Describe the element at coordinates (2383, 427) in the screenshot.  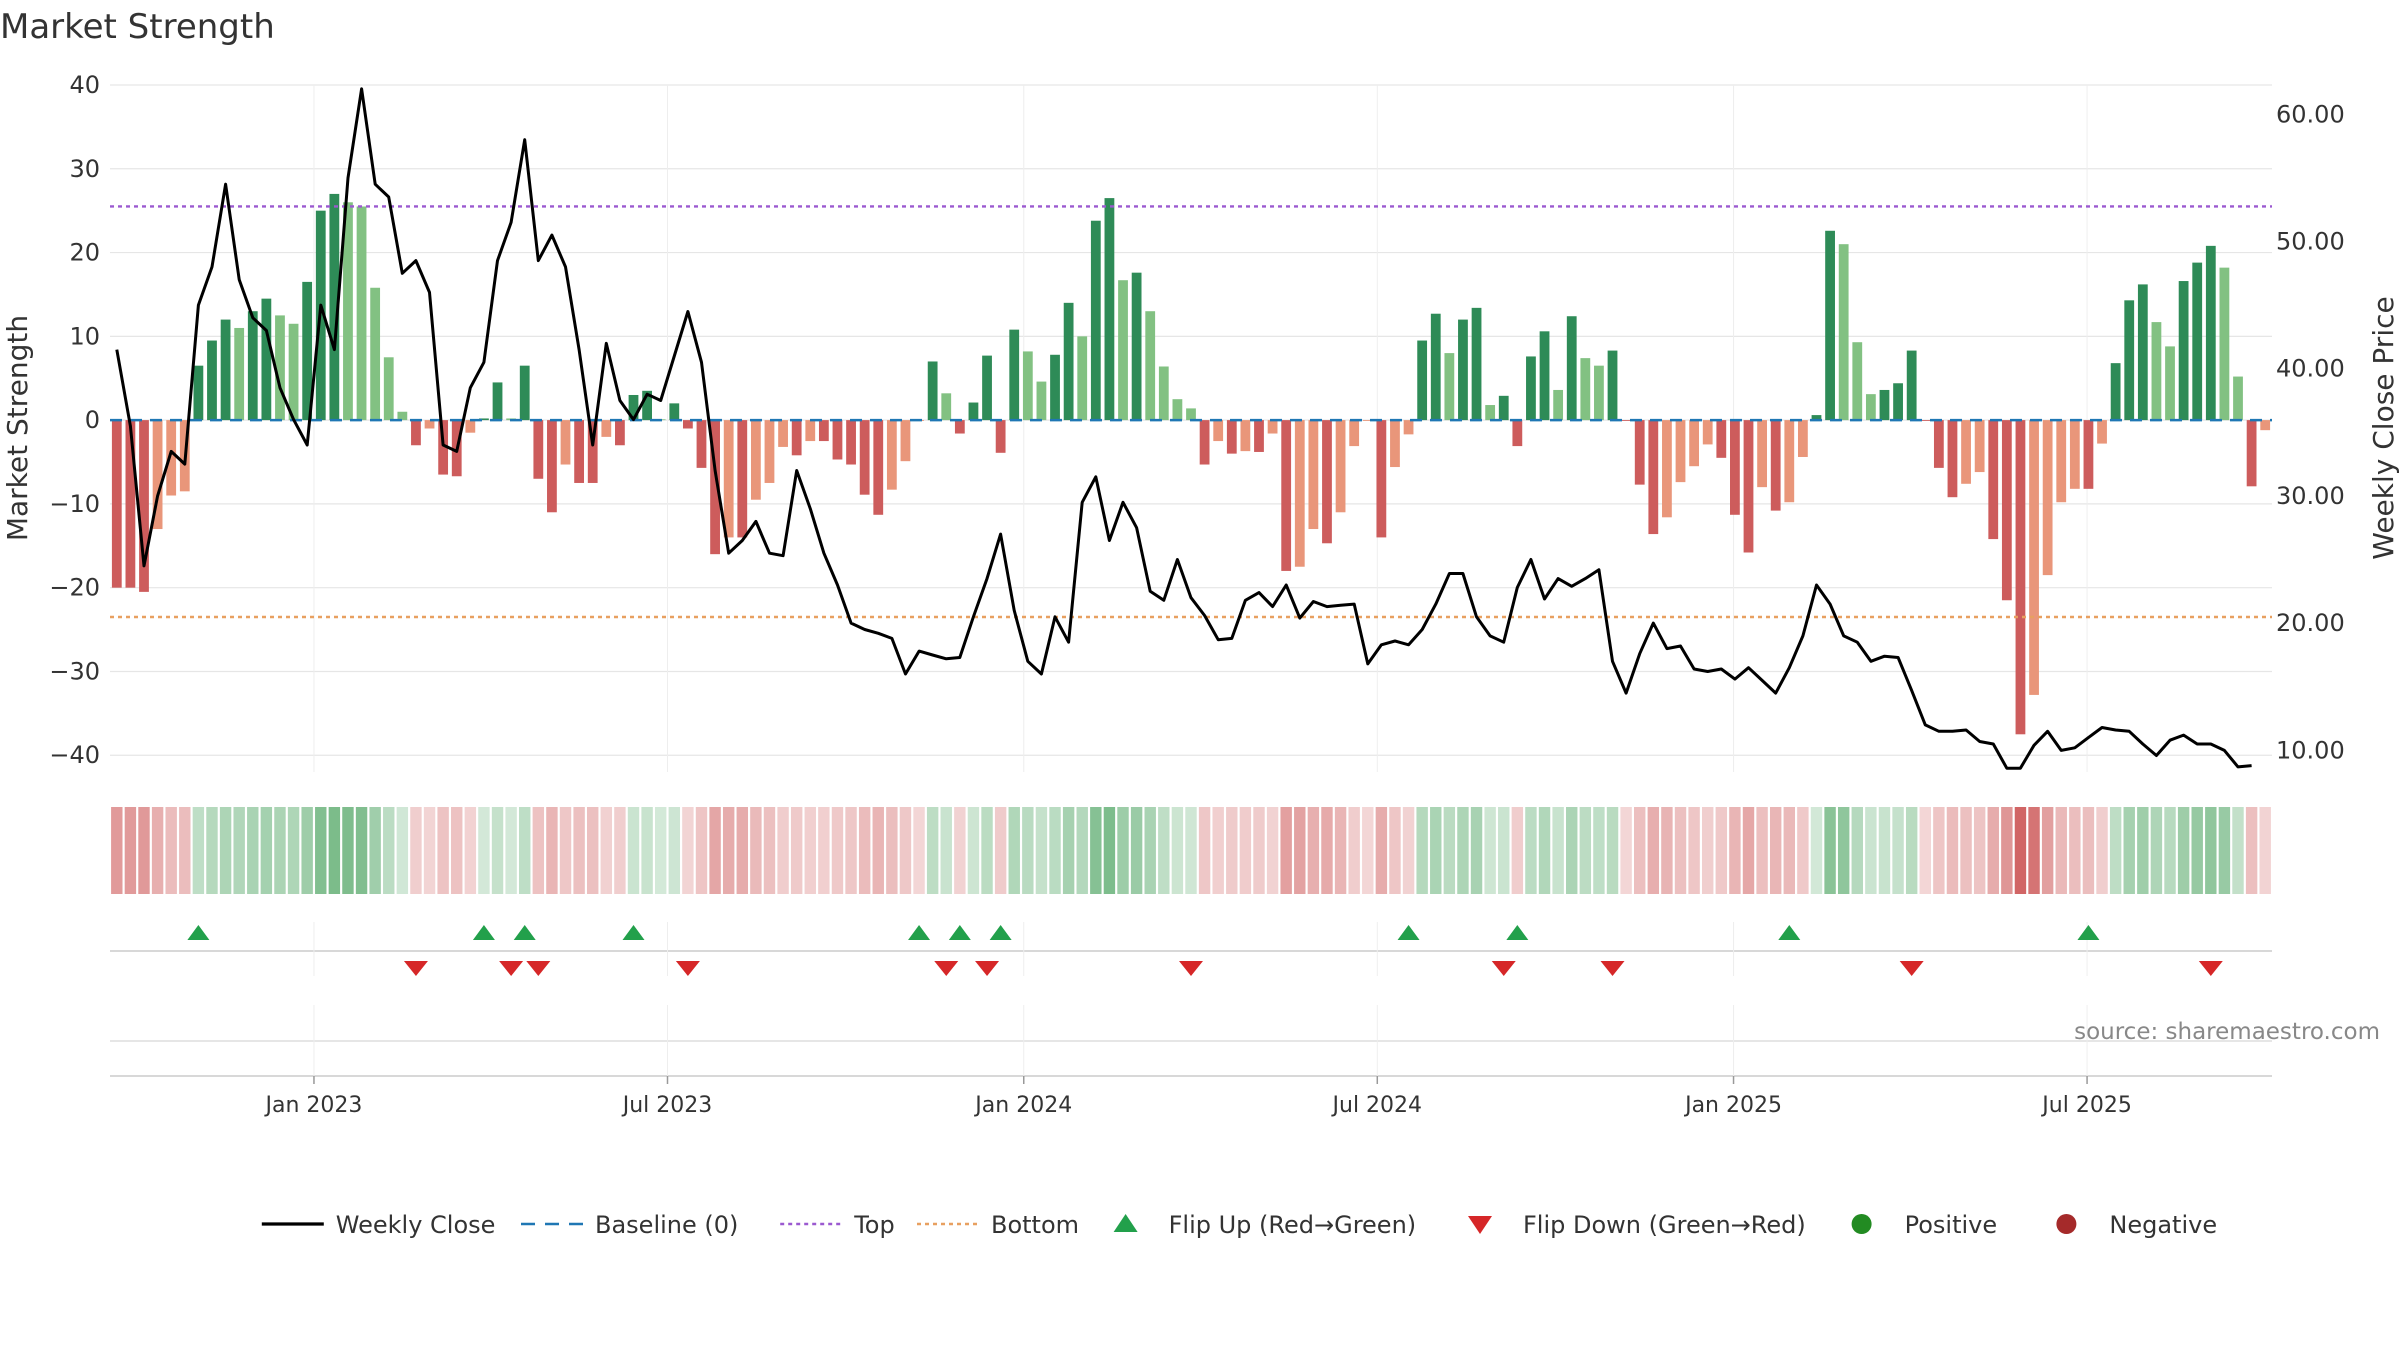
I see `right-axis-label: Weekly Close Price` at that location.